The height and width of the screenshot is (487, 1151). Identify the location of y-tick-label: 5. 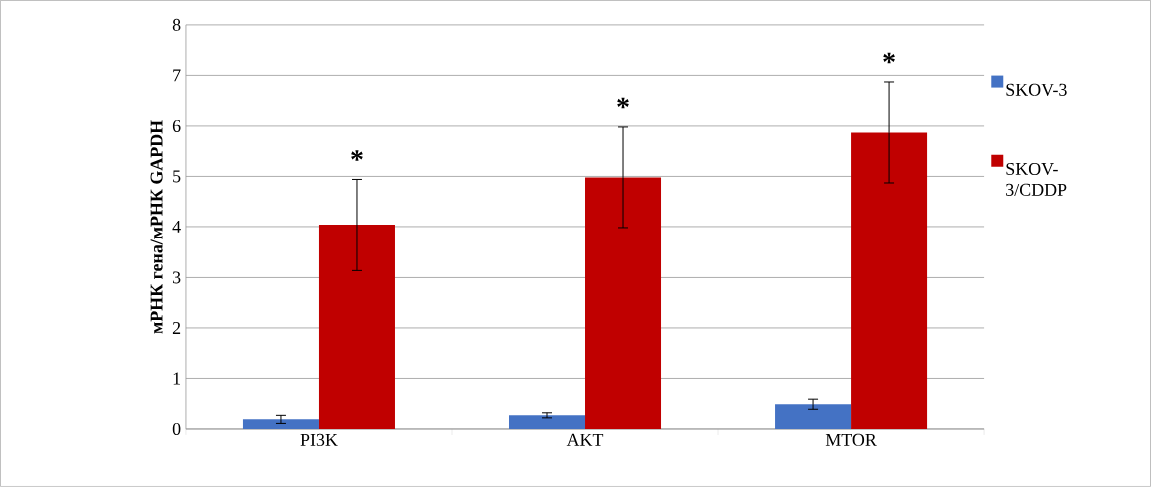
(177, 176).